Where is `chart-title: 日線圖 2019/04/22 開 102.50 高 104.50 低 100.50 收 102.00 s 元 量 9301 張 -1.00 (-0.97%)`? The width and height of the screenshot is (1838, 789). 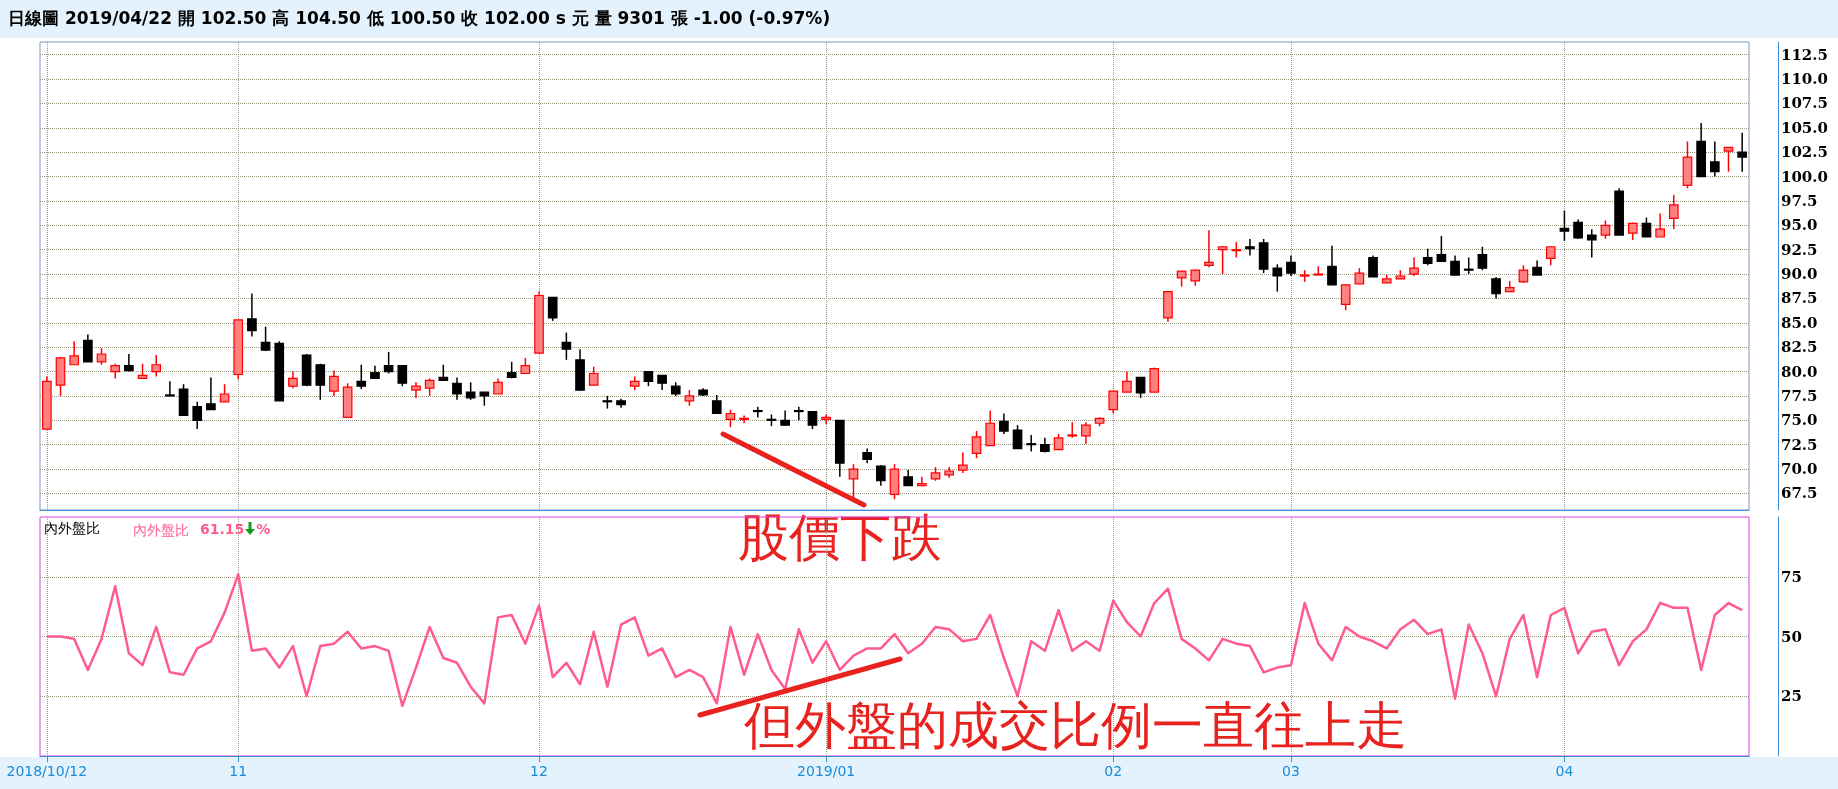 chart-title: 日線圖 2019/04/22 開 102.50 高 104.50 低 100.50 收 102.00 s 元 量 9301 張 -1.00 (-0.97%) is located at coordinates (419, 17).